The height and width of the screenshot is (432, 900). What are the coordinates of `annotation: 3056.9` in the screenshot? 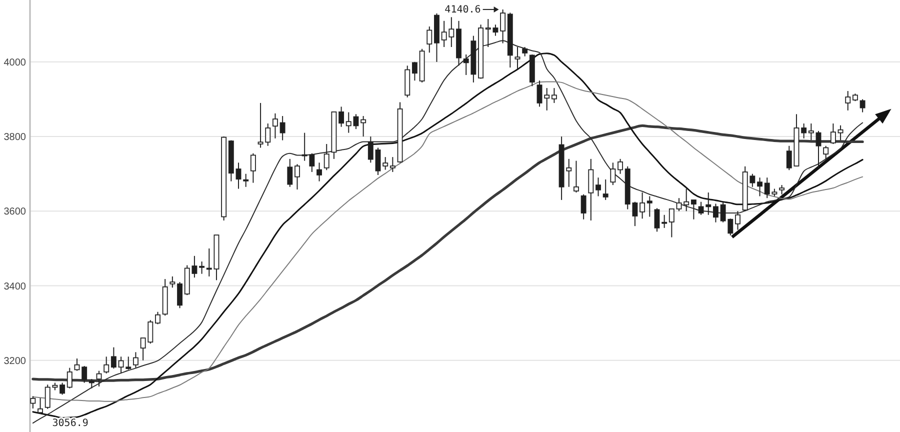 It's located at (70, 423).